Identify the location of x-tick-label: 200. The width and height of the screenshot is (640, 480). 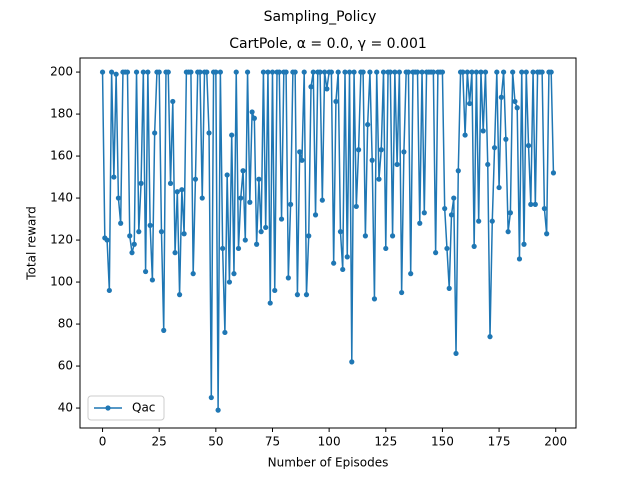
(555, 442).